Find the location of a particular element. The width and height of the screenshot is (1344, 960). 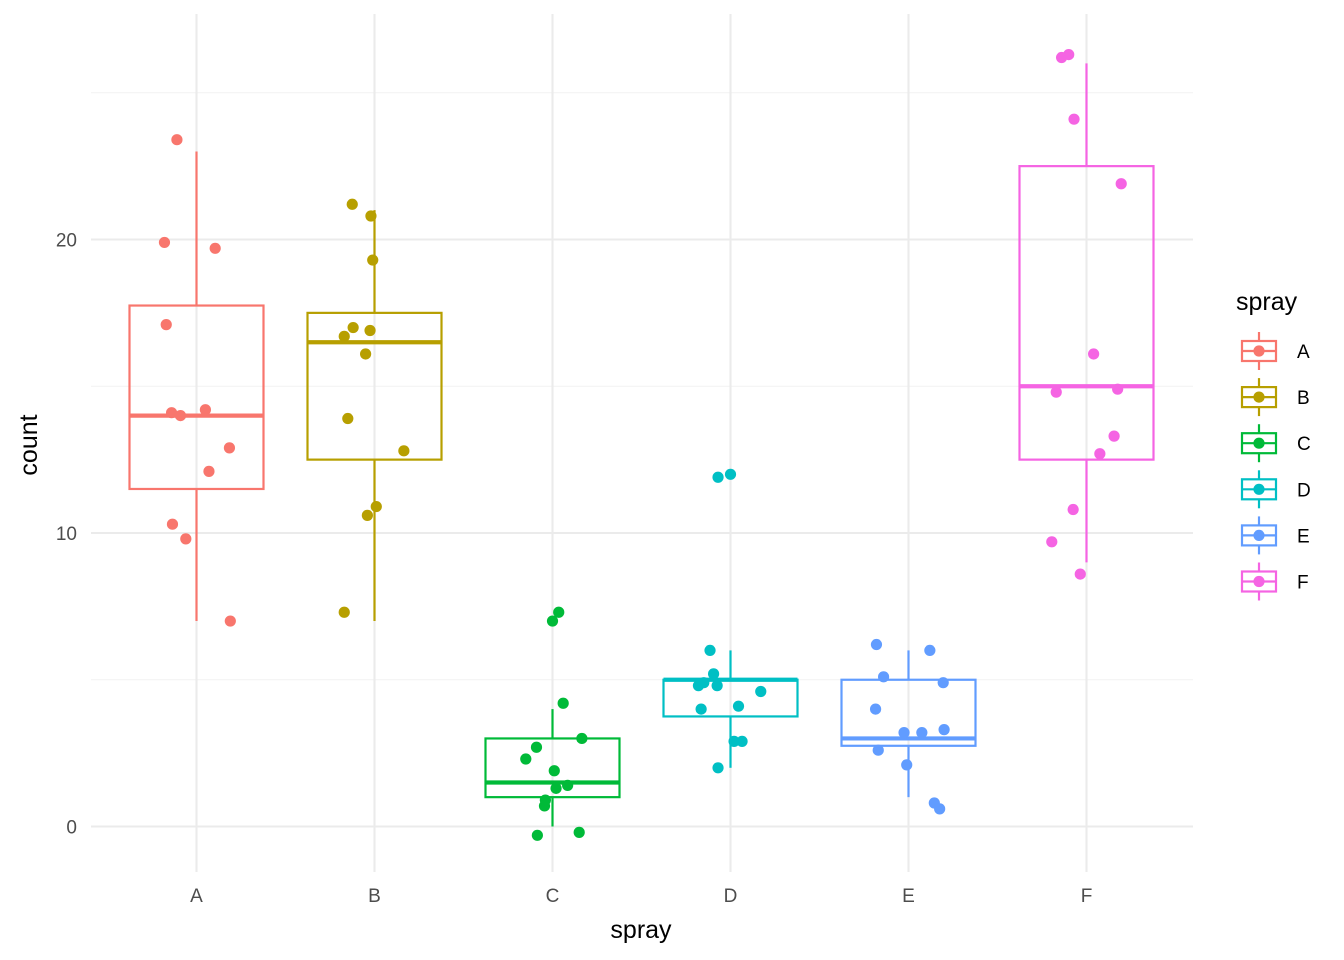

legend-label: E is located at coordinates (1303, 536).